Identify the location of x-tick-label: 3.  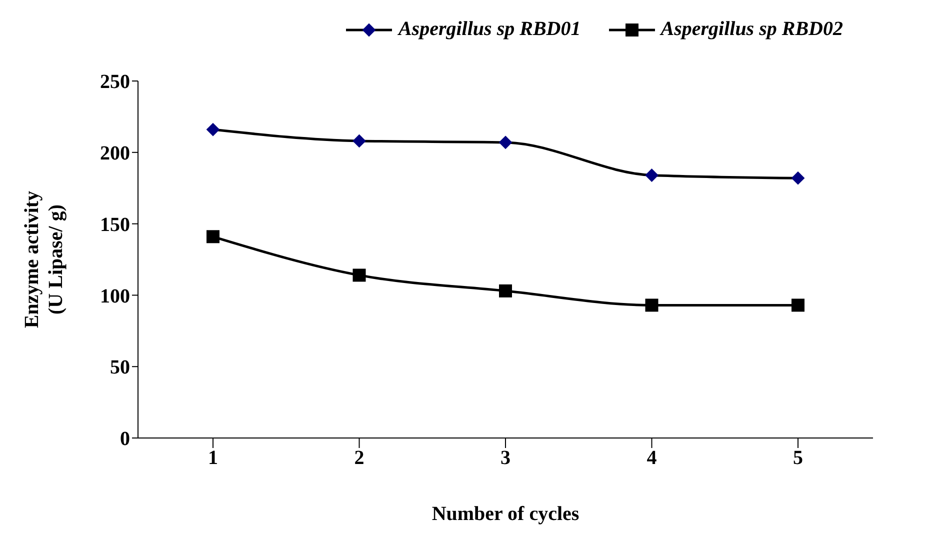
(505, 458).